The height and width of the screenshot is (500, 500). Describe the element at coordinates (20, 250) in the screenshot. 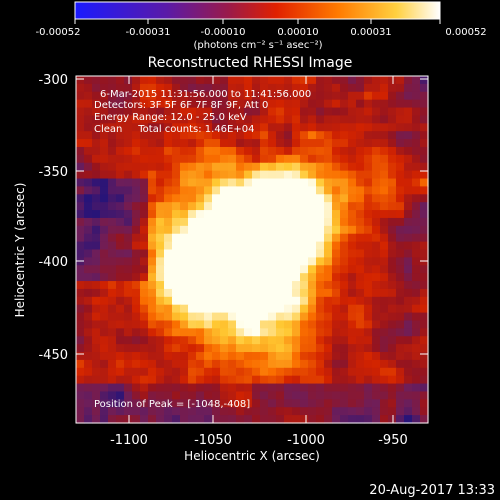

I see `y-axis-label: Heliocentric Y (arcsec)` at that location.